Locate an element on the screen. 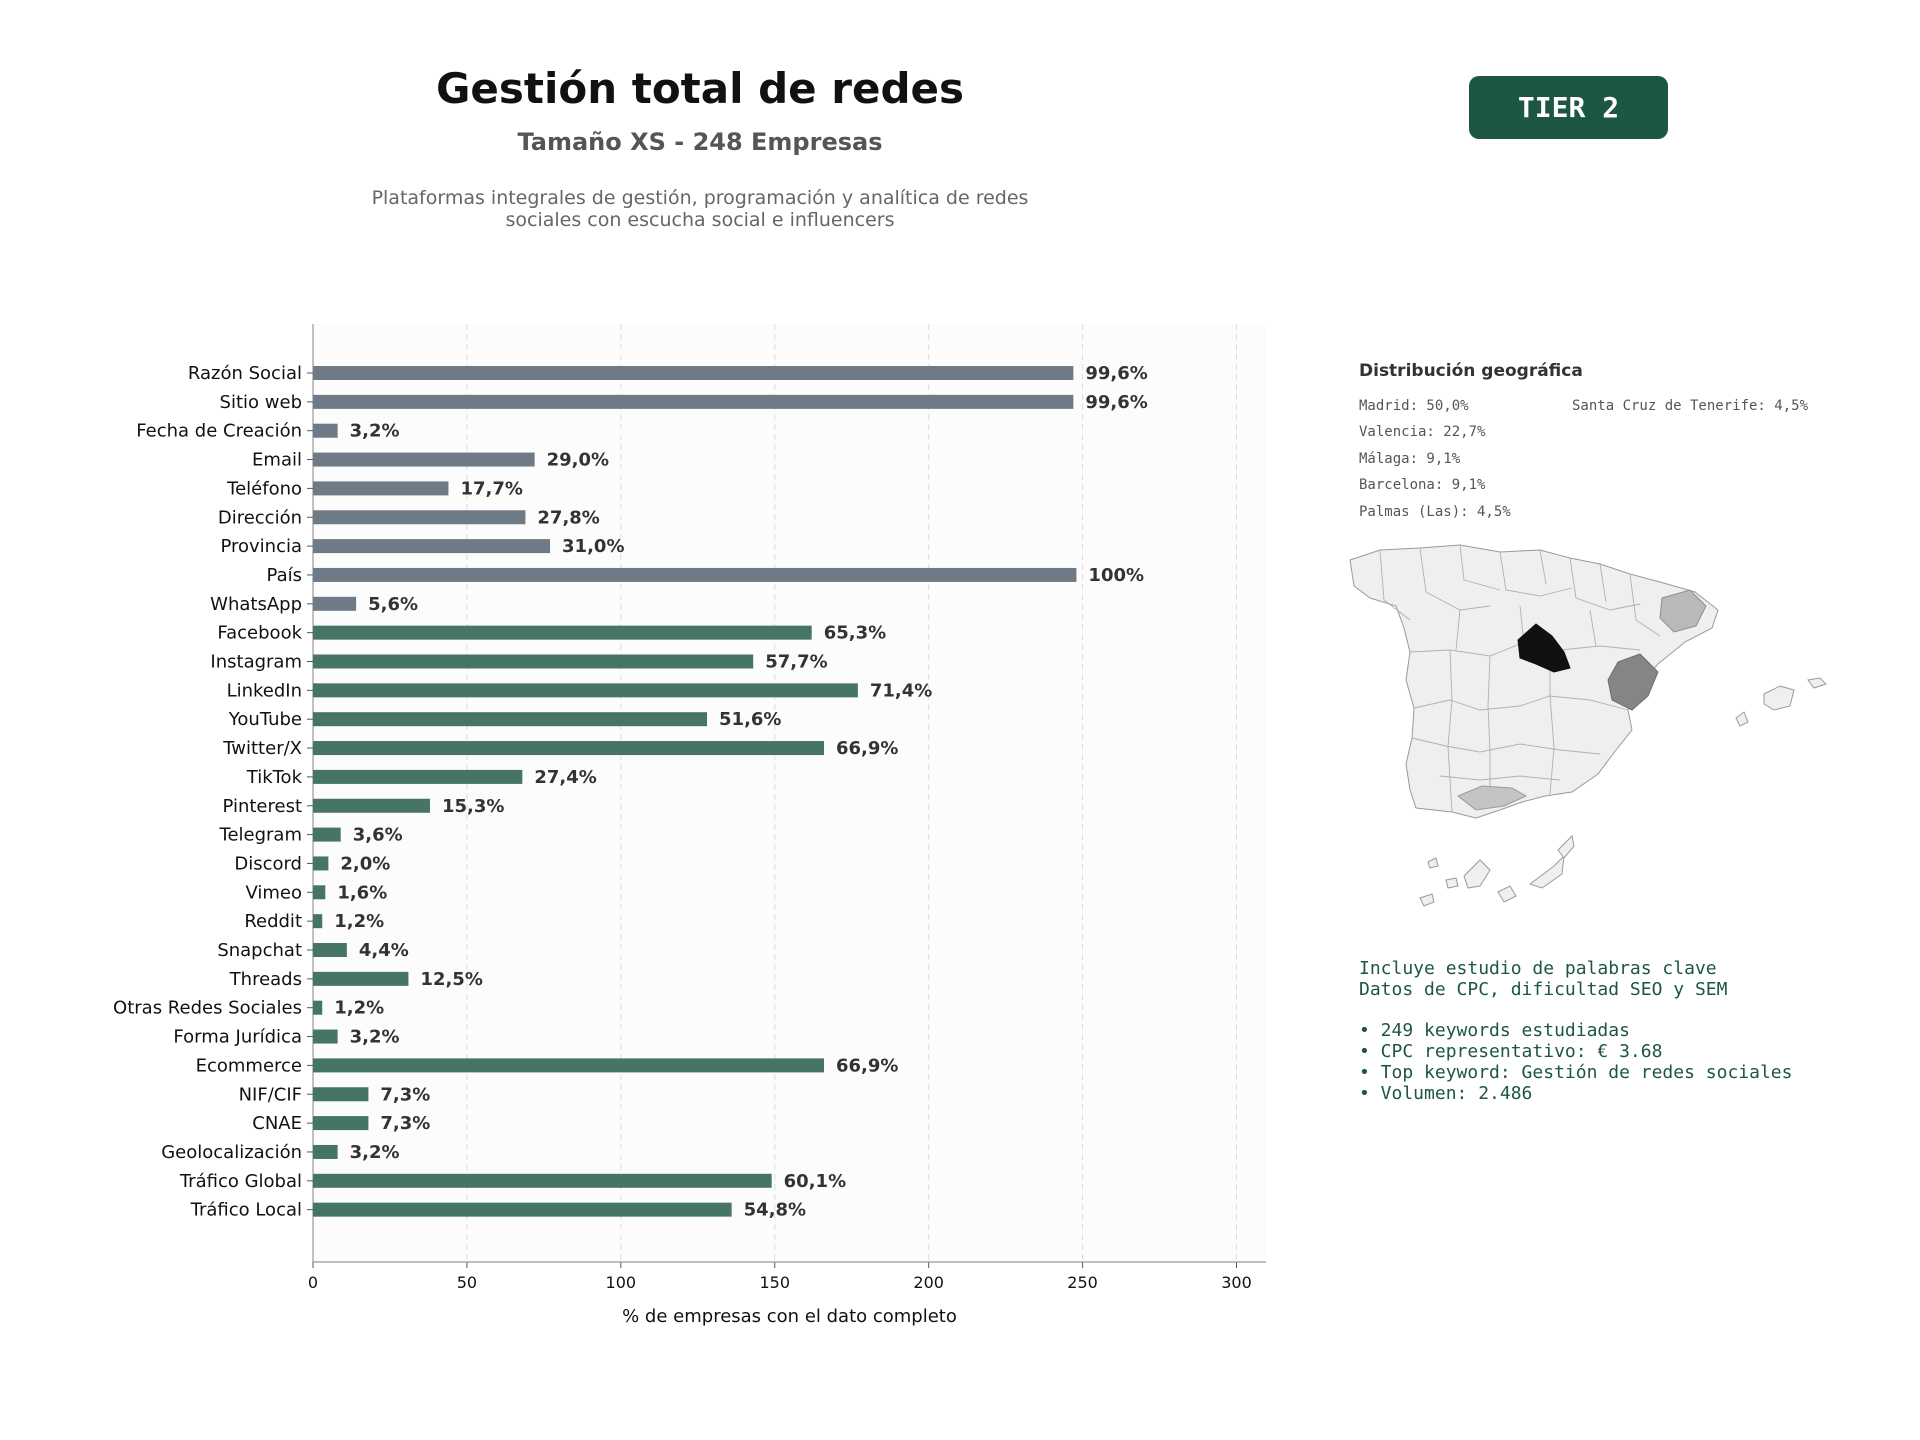 This screenshot has height=1440, width=1920. keywords-bullet: • Volumen: 2.486 is located at coordinates (1446, 1093).